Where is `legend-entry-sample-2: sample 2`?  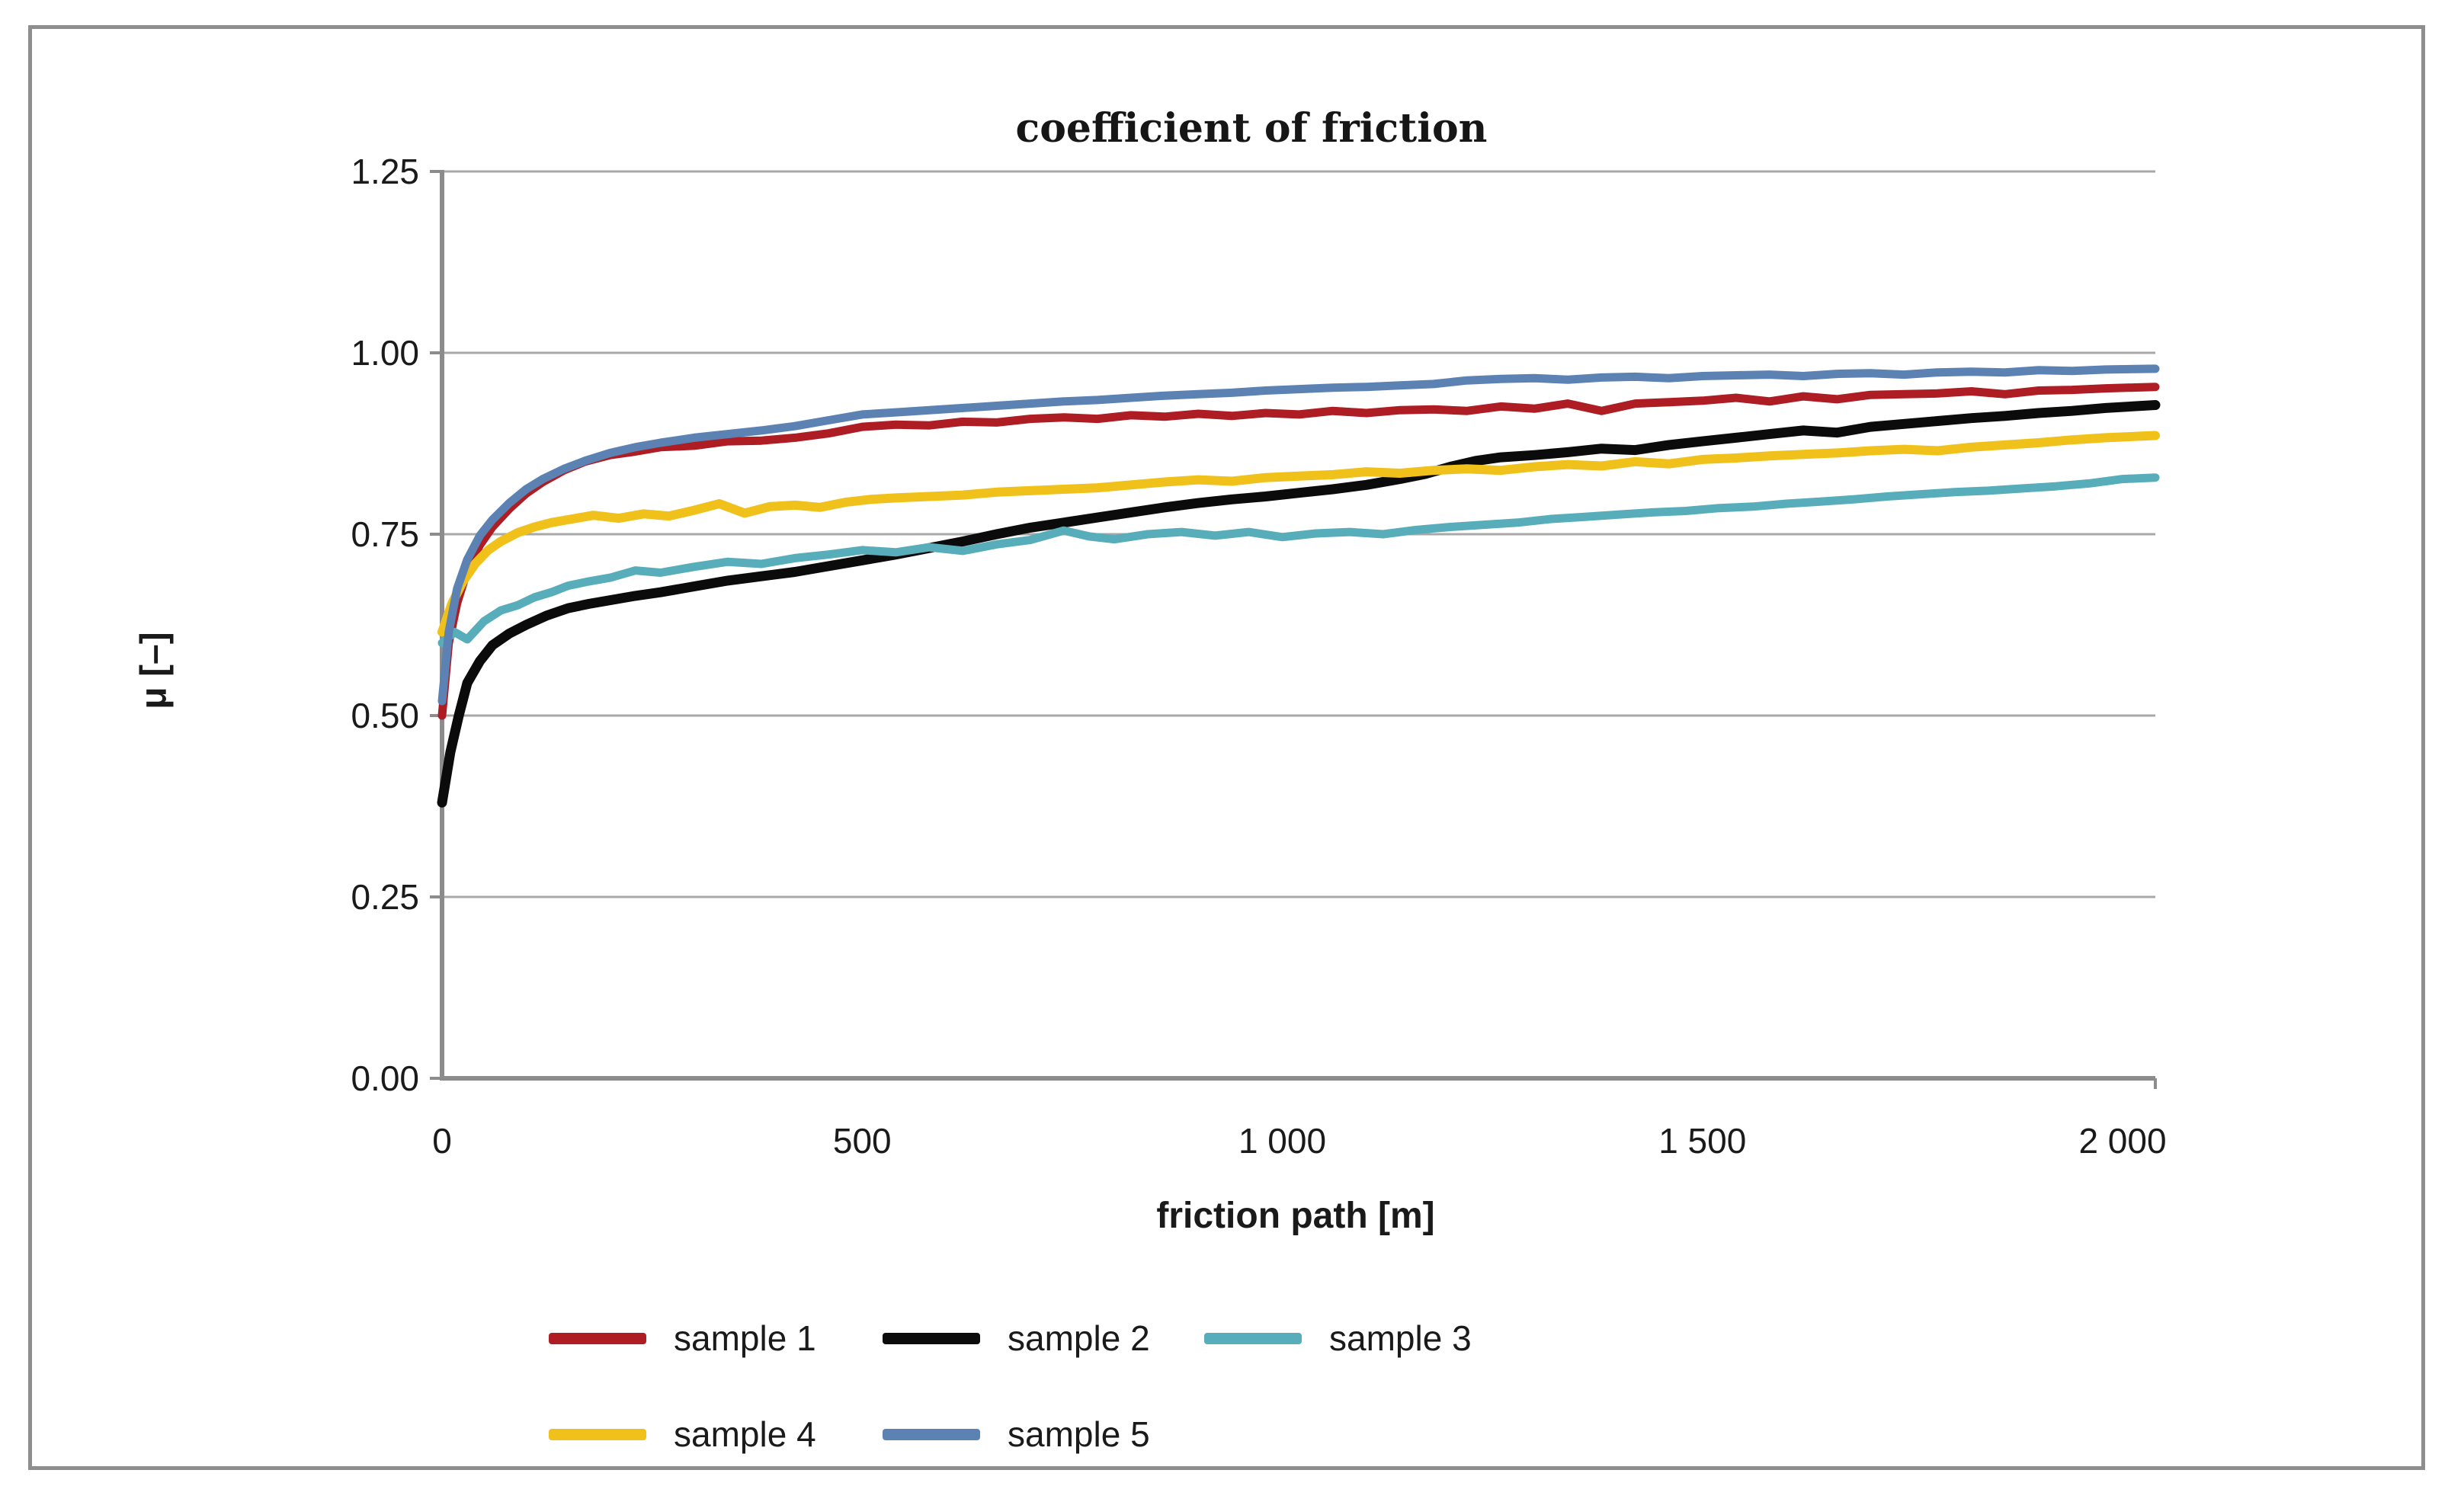
legend-entry-sample-2: sample 2 is located at coordinates (1016, 1338).